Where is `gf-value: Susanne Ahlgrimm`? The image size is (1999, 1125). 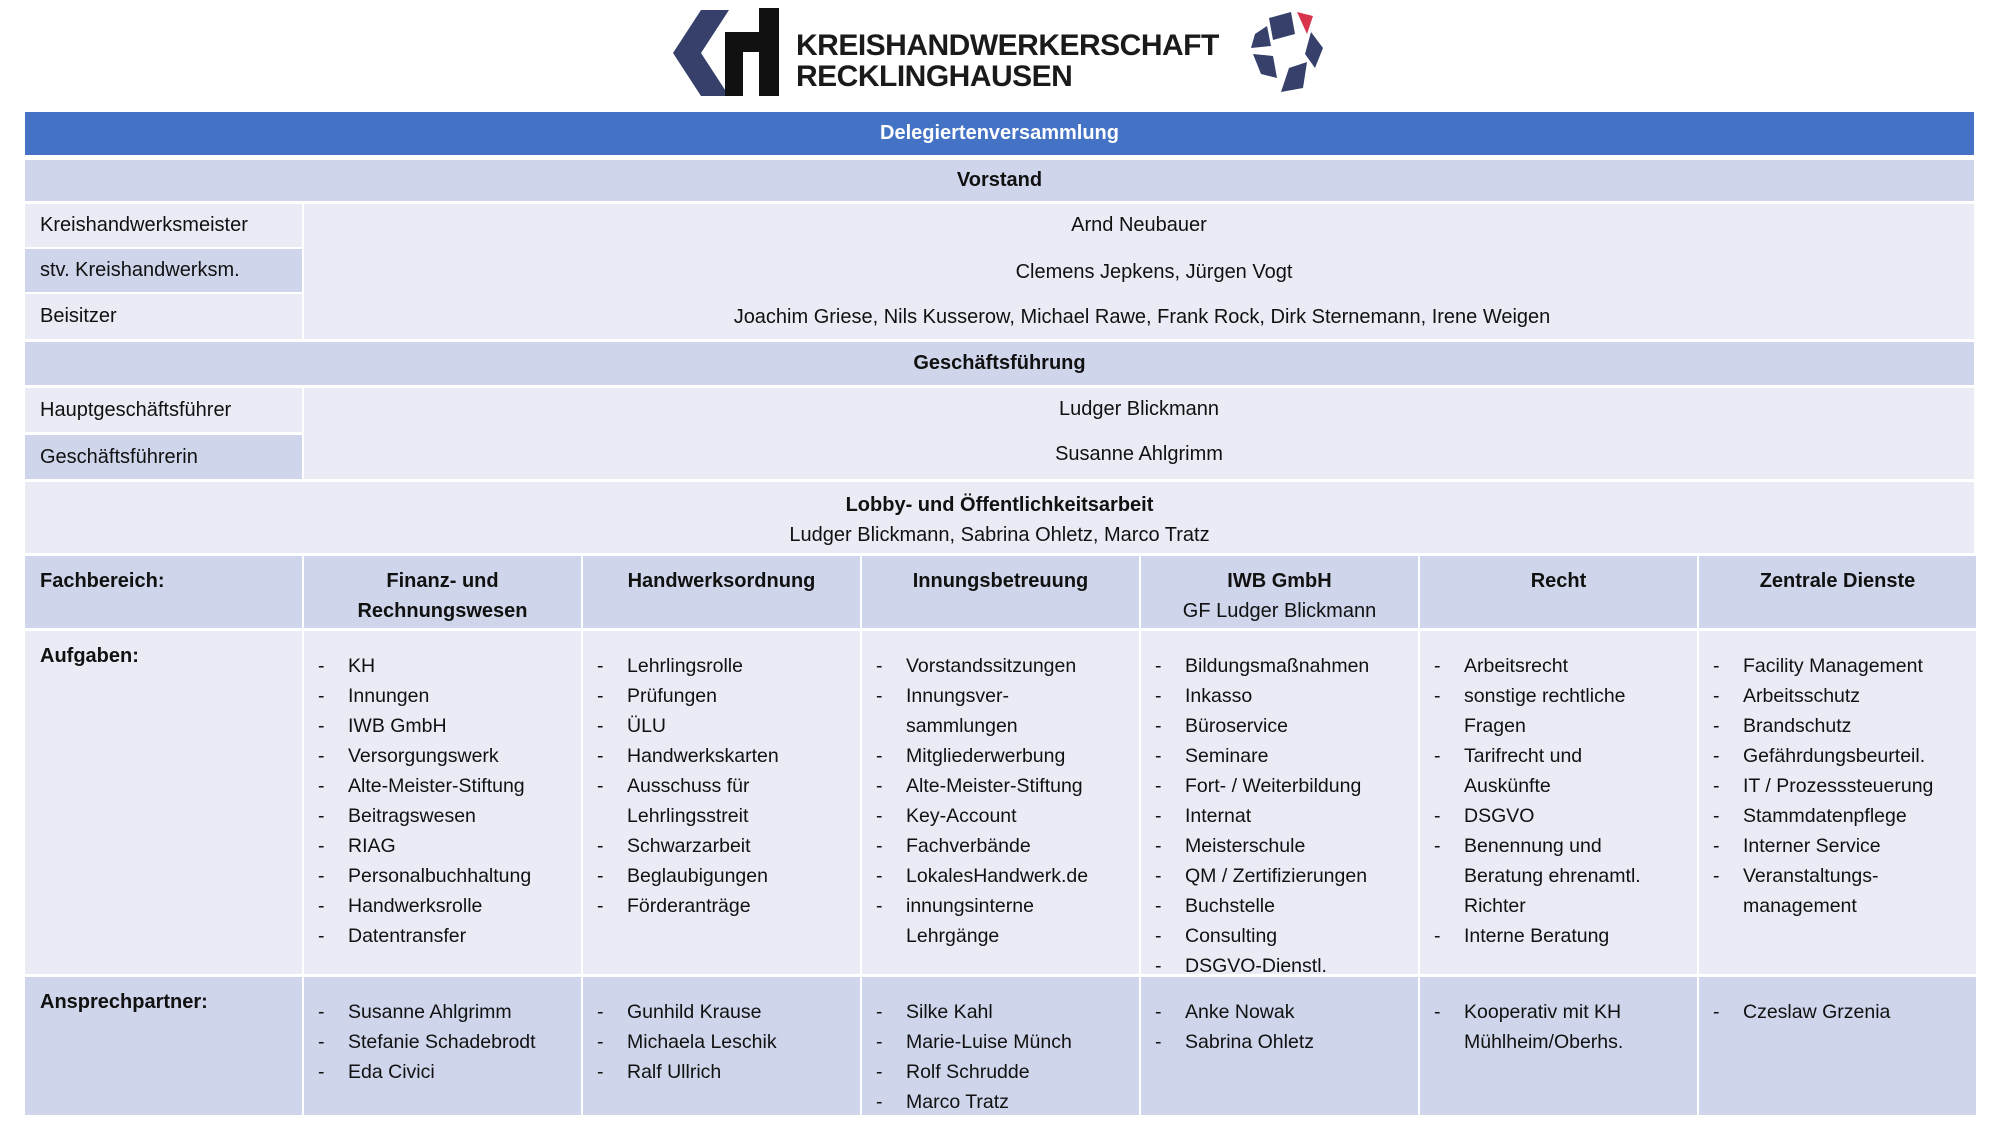
gf-value: Susanne Ahlgrimm is located at coordinates (1139, 454).